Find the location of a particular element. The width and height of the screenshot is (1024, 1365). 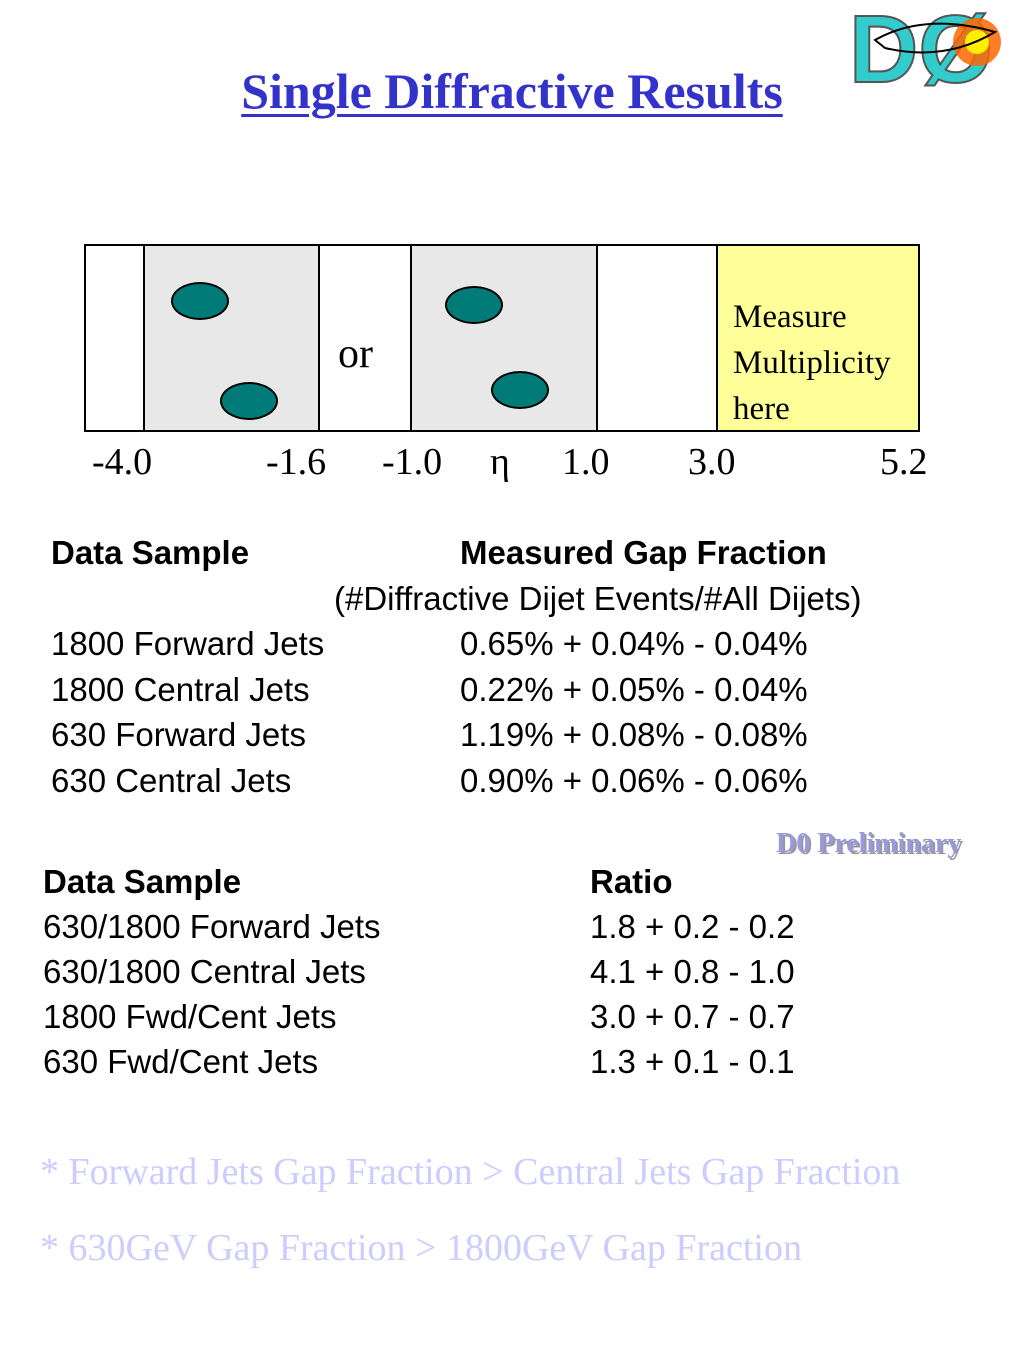

gap-row-sample: 630 Forward Jets is located at coordinates (178, 734).